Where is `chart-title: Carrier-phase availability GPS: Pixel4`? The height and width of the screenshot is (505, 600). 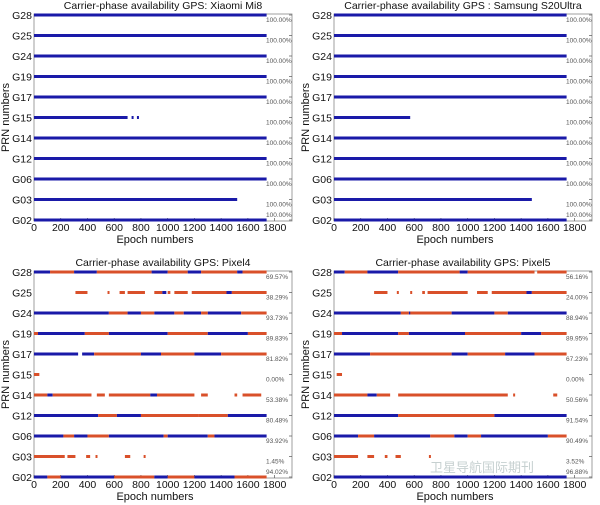
chart-title: Carrier-phase availability GPS: Pixel4 is located at coordinates (162, 263).